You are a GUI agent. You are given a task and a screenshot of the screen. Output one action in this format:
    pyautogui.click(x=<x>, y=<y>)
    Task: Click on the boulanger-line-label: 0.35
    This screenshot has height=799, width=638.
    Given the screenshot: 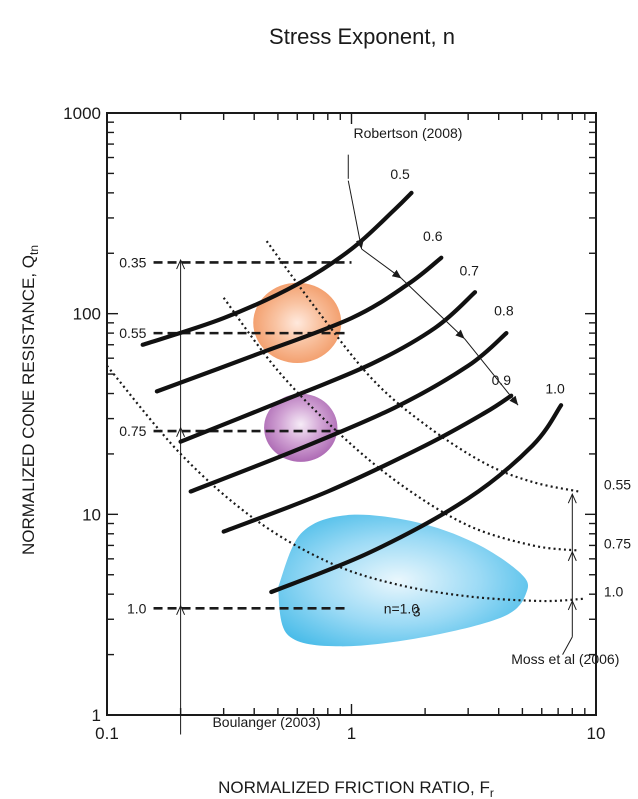 What is the action you would take?
    pyautogui.click(x=132, y=262)
    